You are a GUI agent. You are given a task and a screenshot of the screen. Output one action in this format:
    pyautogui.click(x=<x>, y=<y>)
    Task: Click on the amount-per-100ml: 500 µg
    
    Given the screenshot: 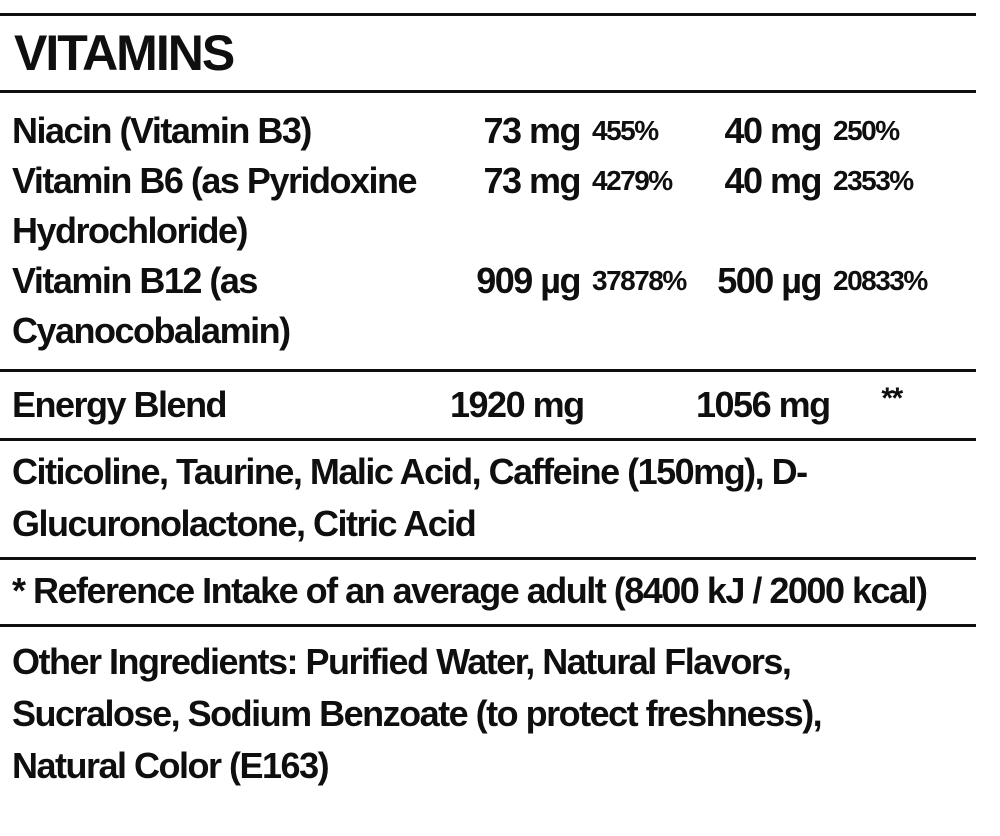 What is the action you would take?
    pyautogui.click(x=769, y=280)
    